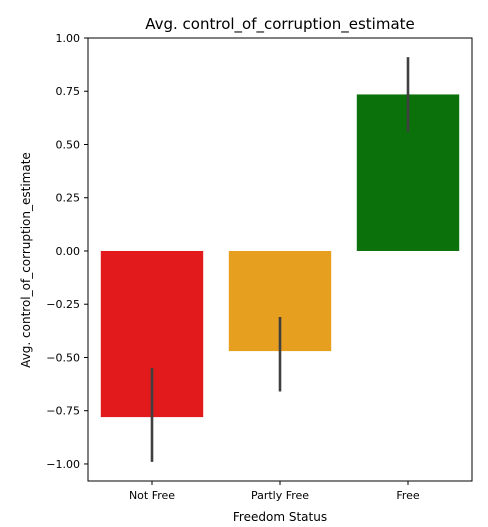 The height and width of the screenshot is (527, 488). I want to click on y-tick-label: −0.50, so click(63, 357).